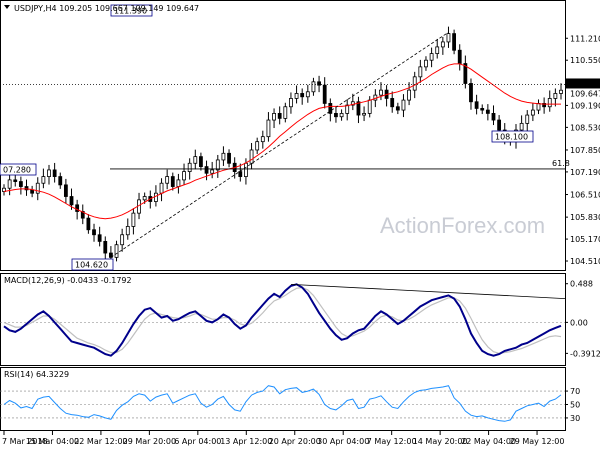 The image size is (600, 450). Describe the element at coordinates (25, 441) in the screenshot. I see `time-tick-label: 7 Mar 2018` at that location.